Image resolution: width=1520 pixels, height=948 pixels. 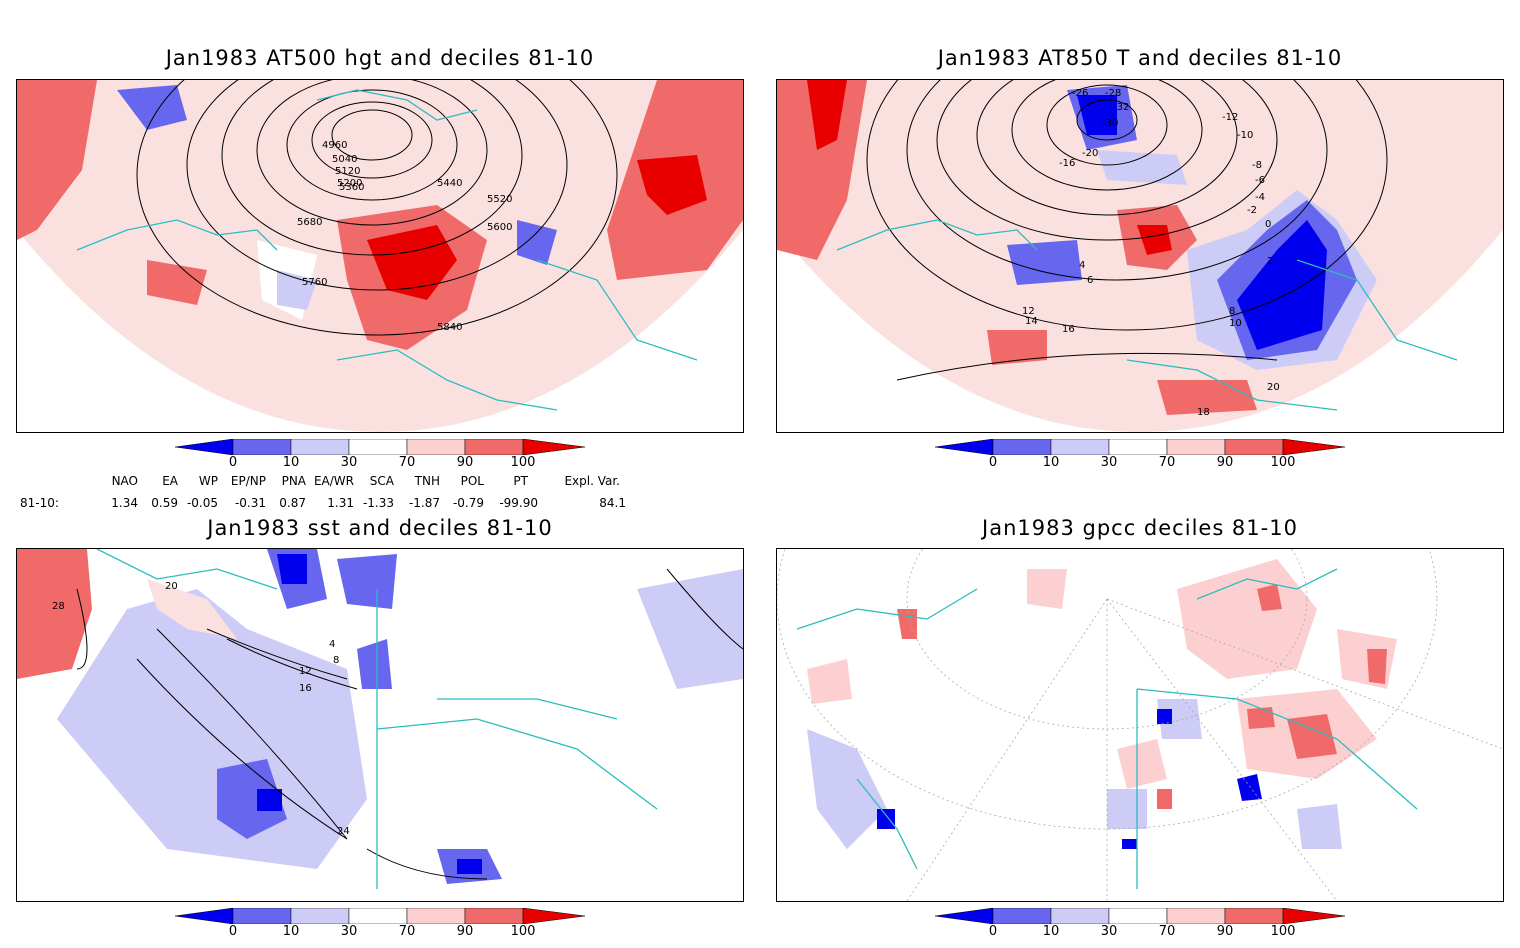 I want to click on contour-label: -6, so click(x=1260, y=180).